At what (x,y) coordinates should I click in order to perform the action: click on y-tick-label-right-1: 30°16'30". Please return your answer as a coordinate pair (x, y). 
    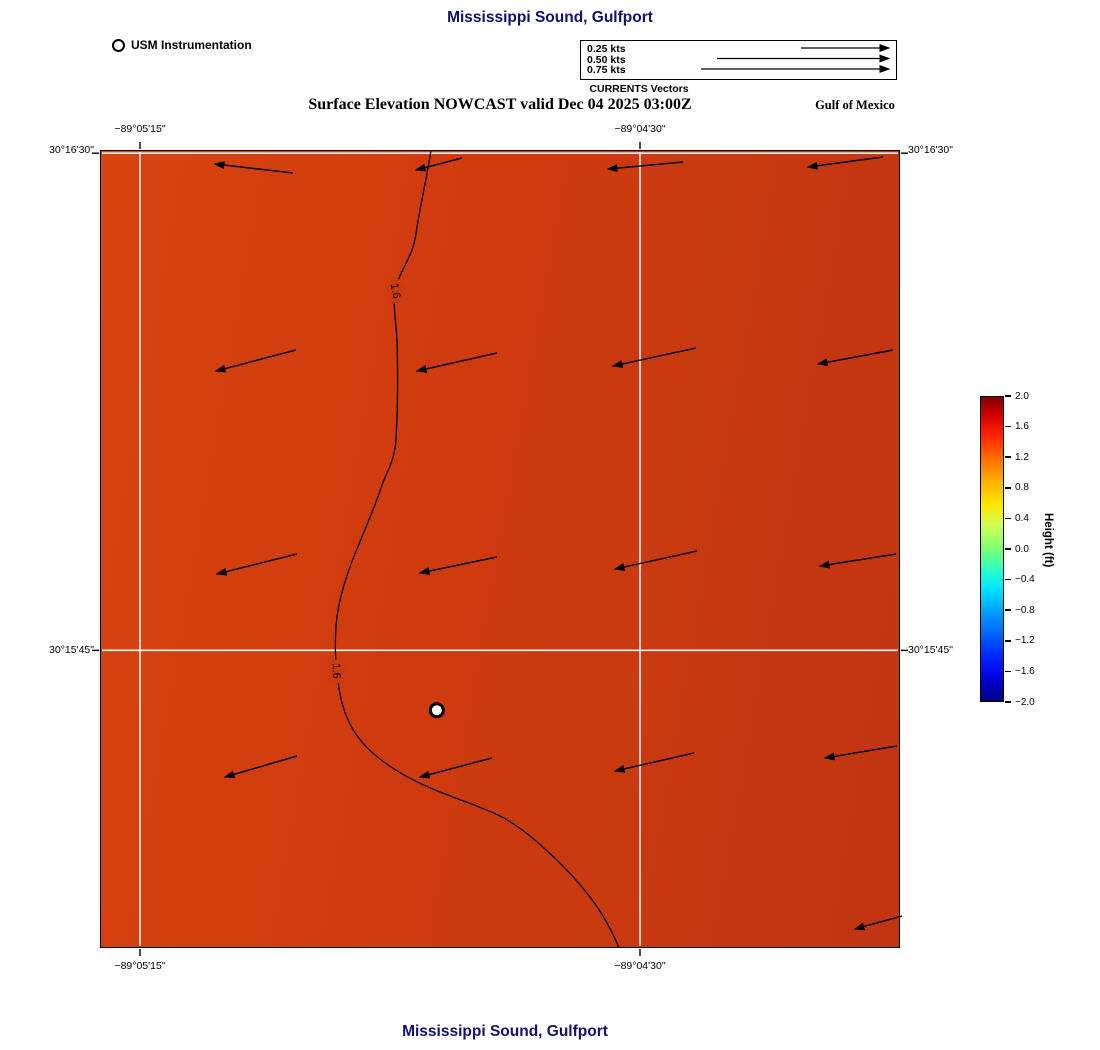
    Looking at the image, I should click on (930, 150).